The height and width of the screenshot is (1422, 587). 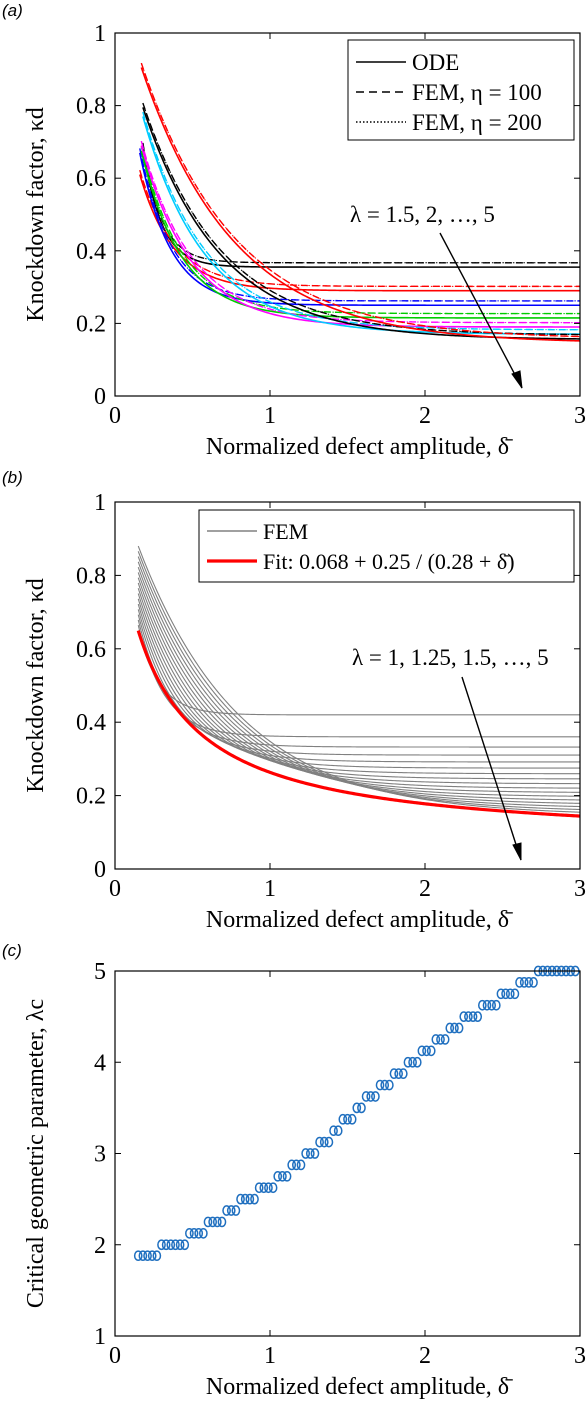 I want to click on series-group, so click(x=359, y=202).